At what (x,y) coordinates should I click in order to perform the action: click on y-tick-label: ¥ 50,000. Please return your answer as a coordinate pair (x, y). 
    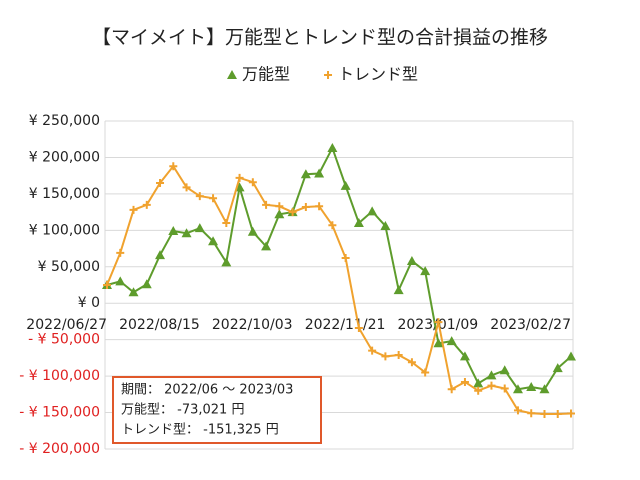
    Looking at the image, I should click on (69, 267).